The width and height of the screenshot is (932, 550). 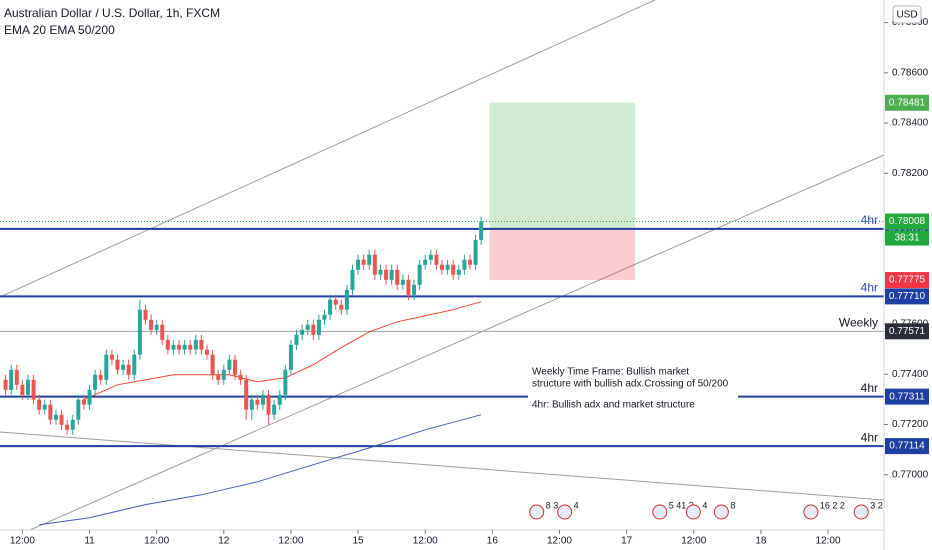 I want to click on y-tick-label: 0.77400, so click(x=910, y=374).